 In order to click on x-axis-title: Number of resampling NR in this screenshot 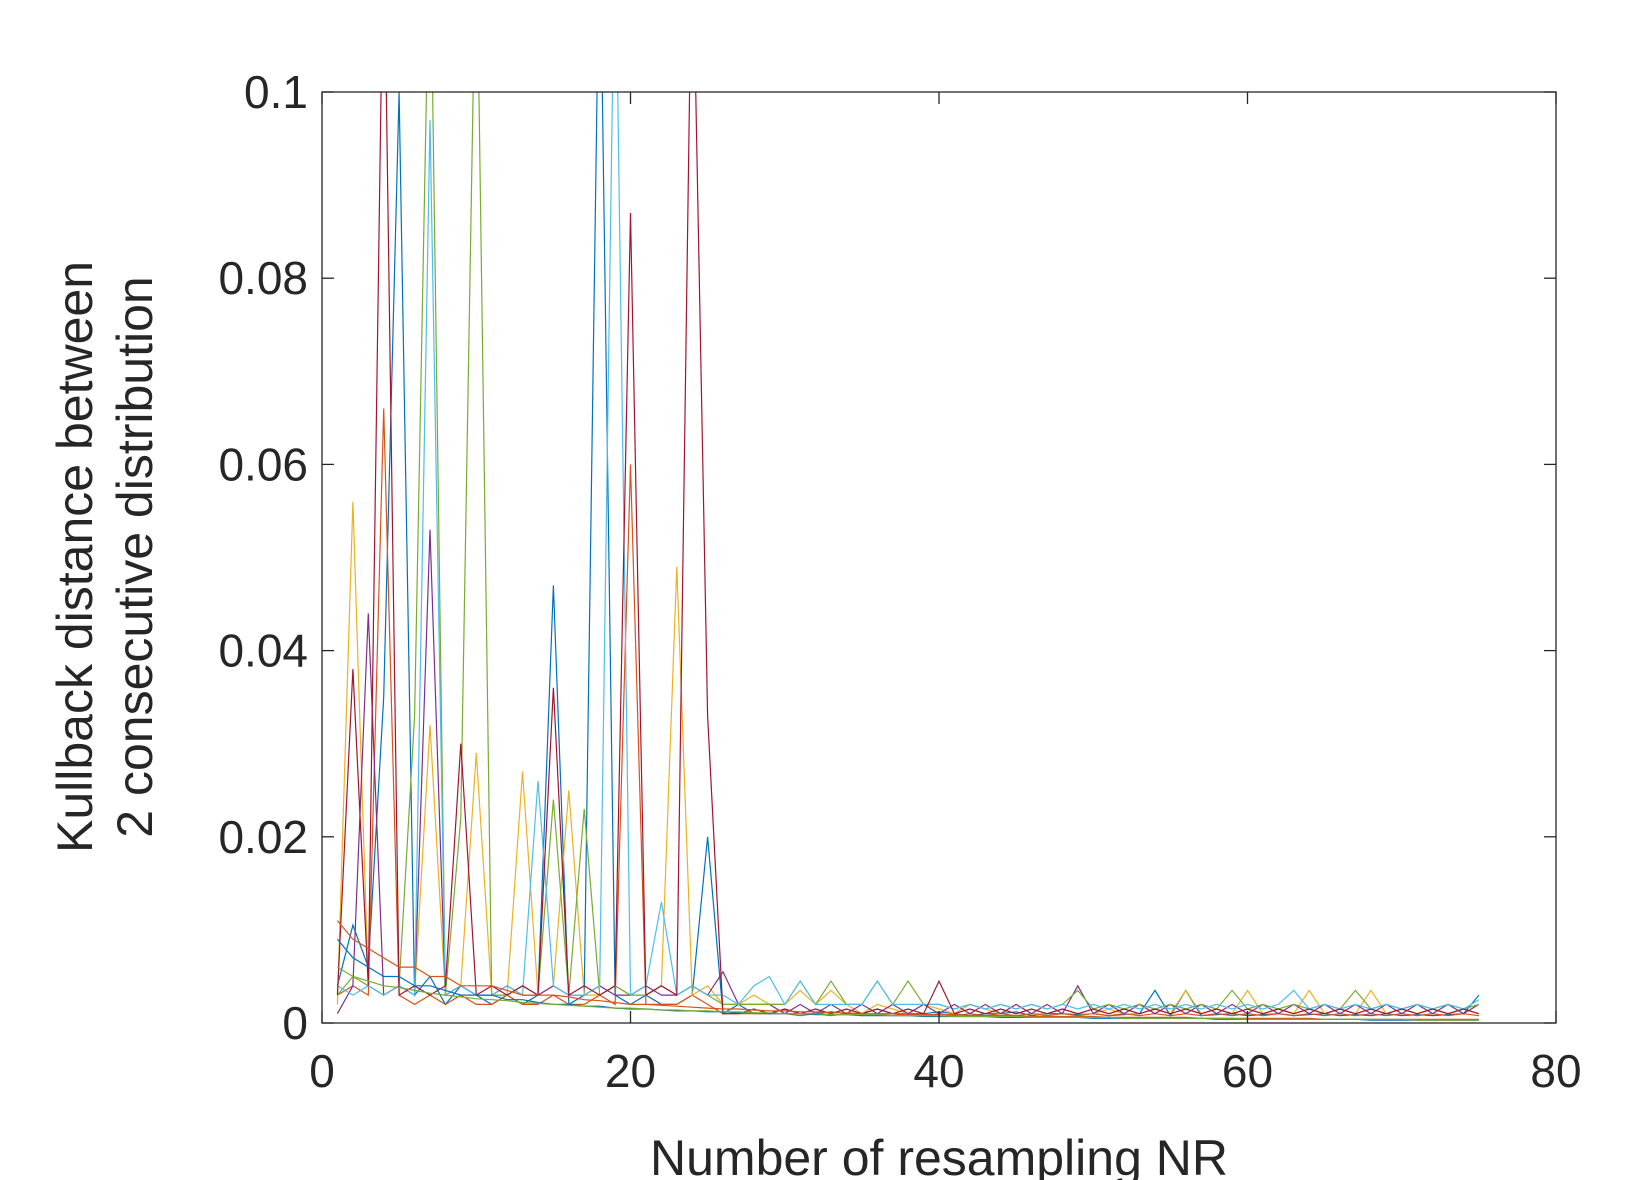, I will do `click(939, 1155)`.